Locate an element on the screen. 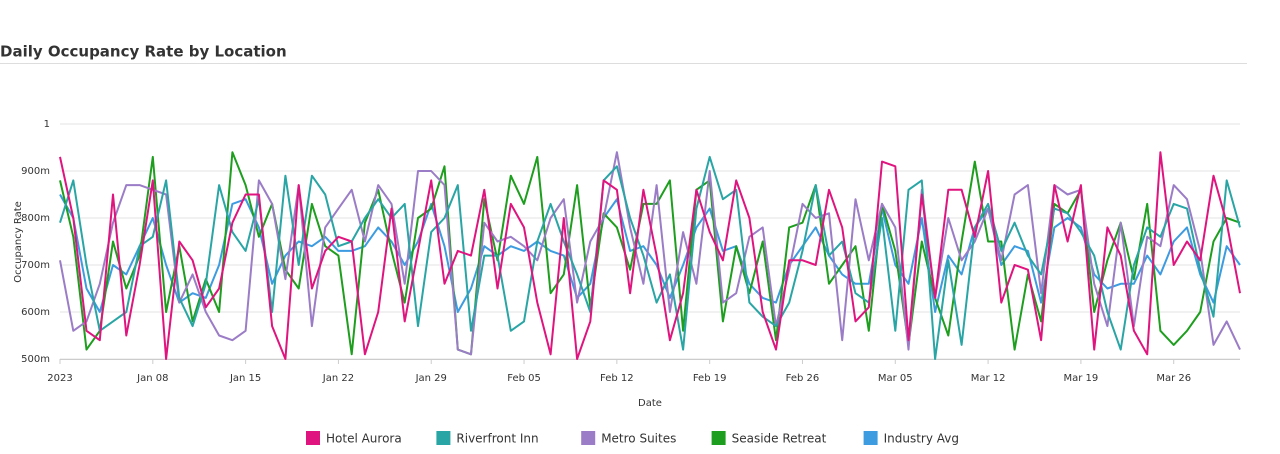 This screenshot has width=1280, height=454. legend-label: Metro Suites is located at coordinates (638, 439).